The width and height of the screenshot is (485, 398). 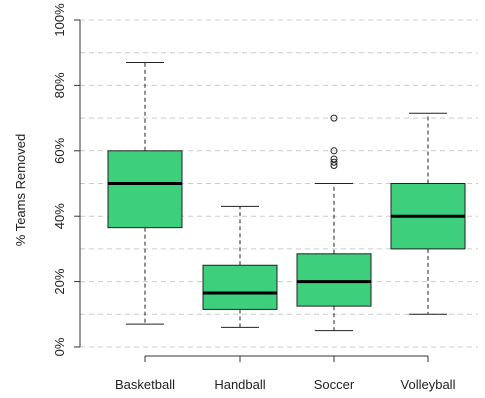 What do you see at coordinates (239, 384) in the screenshot?
I see `x-tick-label: Handball` at bounding box center [239, 384].